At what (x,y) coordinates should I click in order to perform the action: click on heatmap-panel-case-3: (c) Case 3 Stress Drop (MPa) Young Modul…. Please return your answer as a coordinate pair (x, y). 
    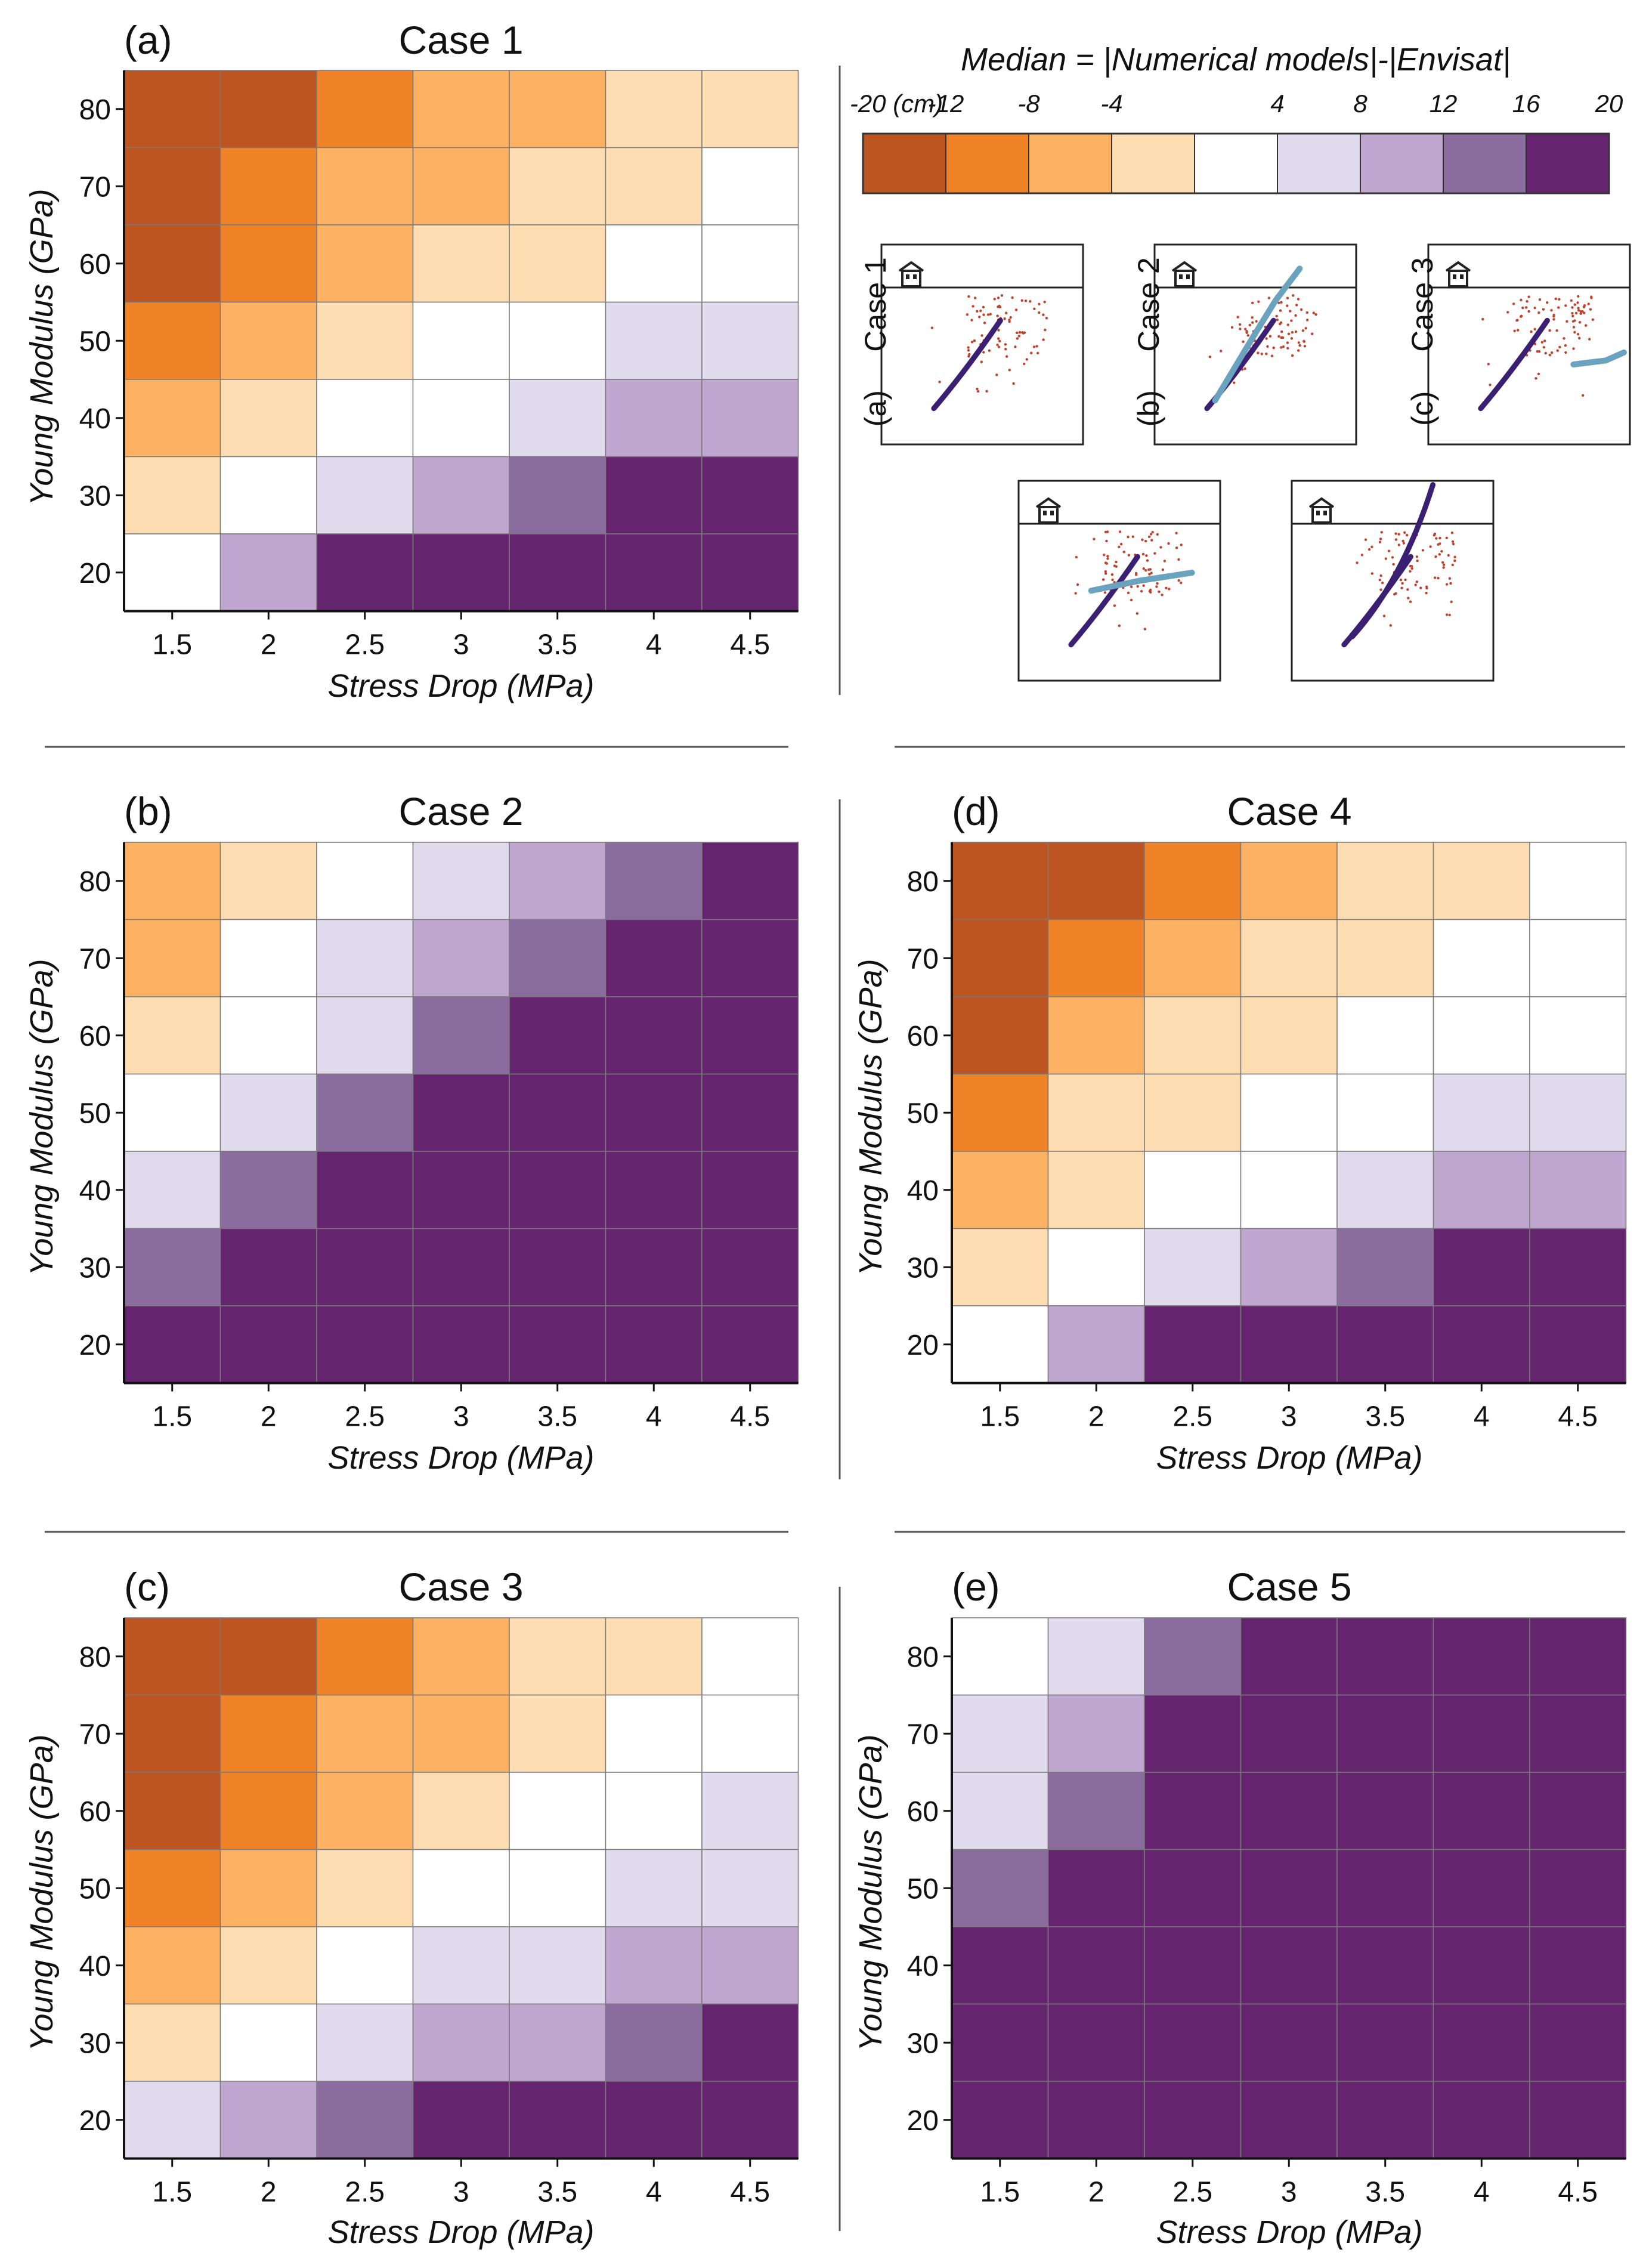
    Looking at the image, I should click on (411, 1907).